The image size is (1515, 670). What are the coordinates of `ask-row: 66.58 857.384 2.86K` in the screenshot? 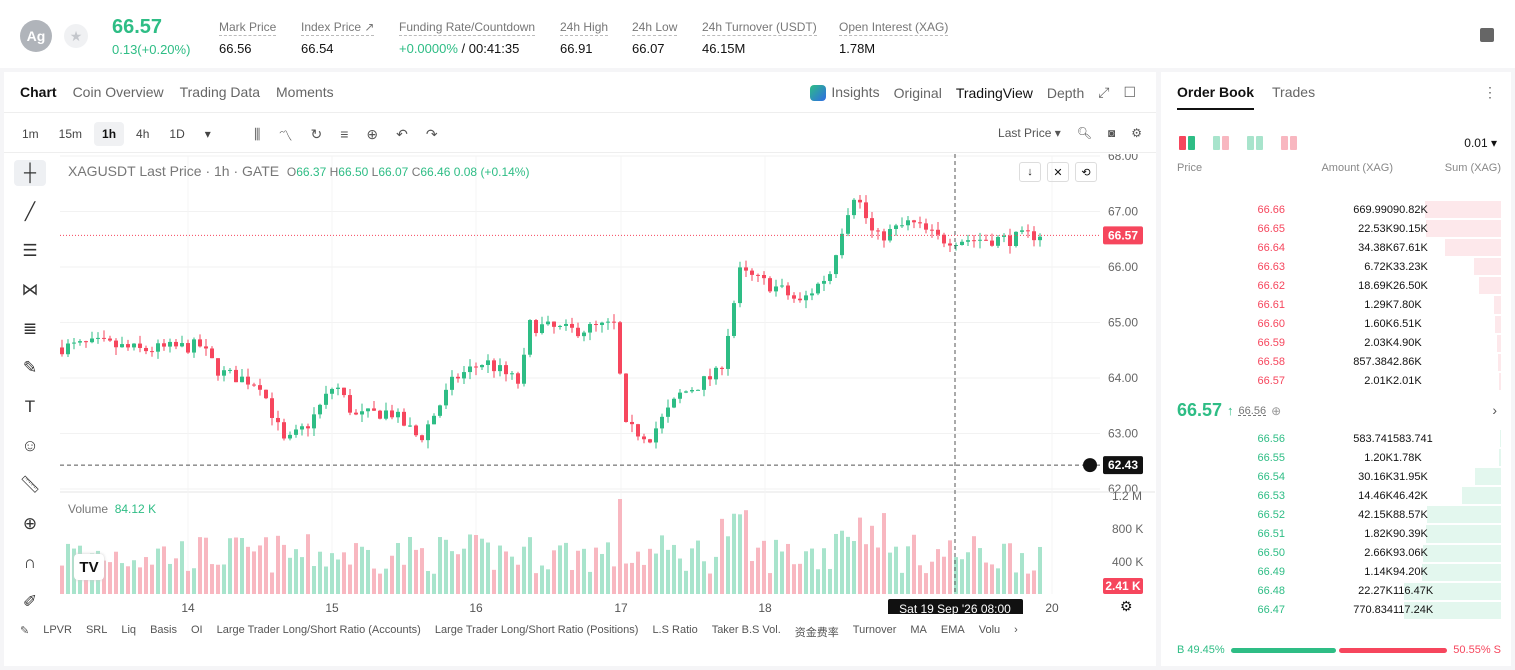 It's located at (1339, 362).